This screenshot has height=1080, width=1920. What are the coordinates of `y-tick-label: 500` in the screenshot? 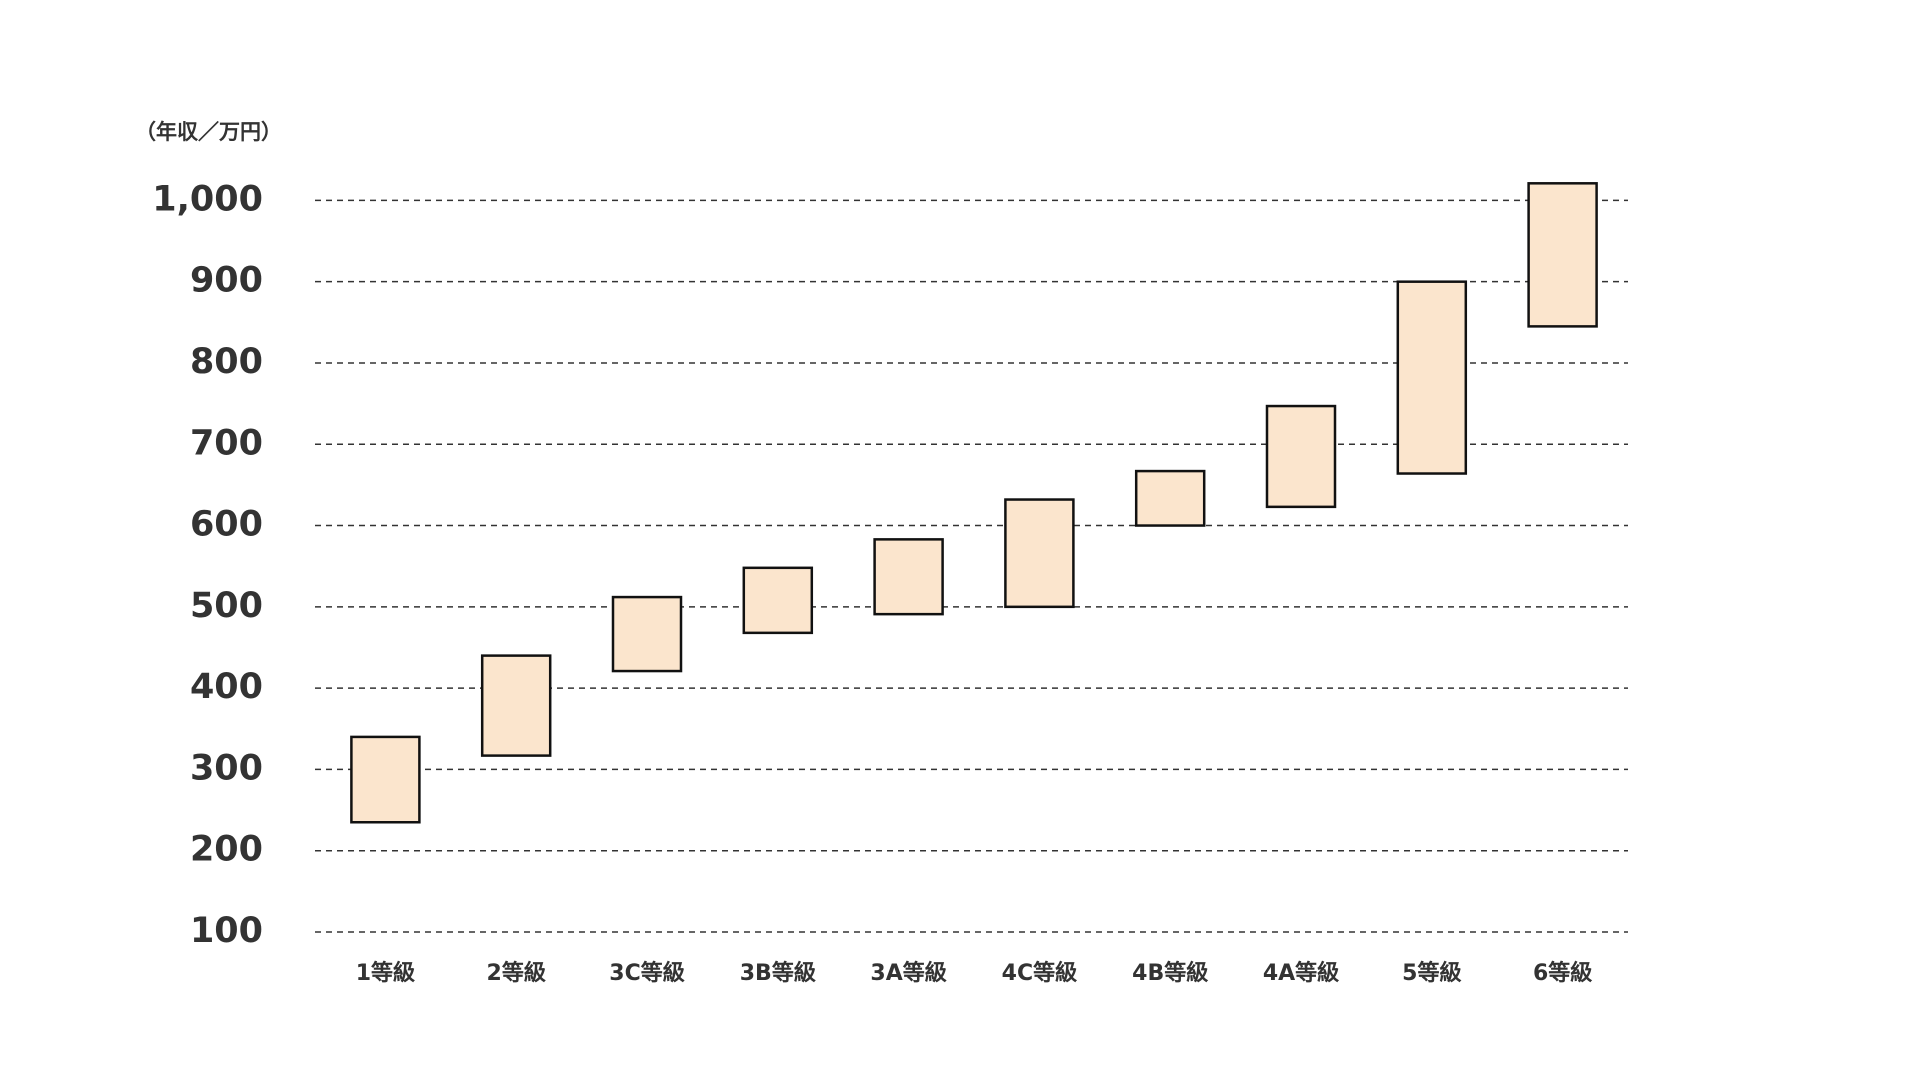 It's located at (226, 606).